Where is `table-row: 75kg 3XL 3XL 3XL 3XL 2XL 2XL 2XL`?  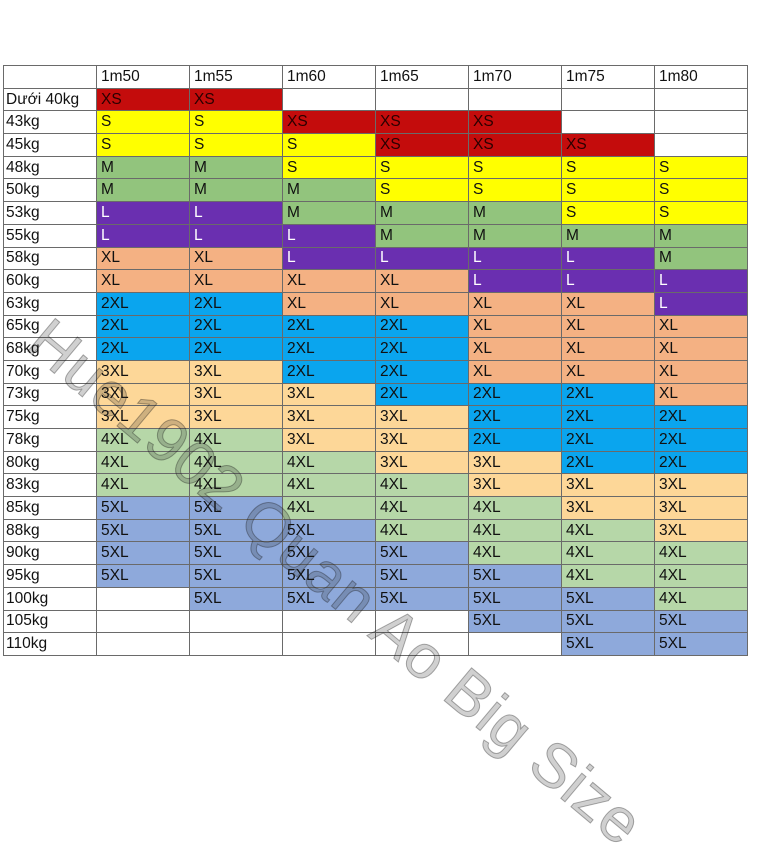 table-row: 75kg 3XL 3XL 3XL 3XL 2XL 2XL 2XL is located at coordinates (375, 417).